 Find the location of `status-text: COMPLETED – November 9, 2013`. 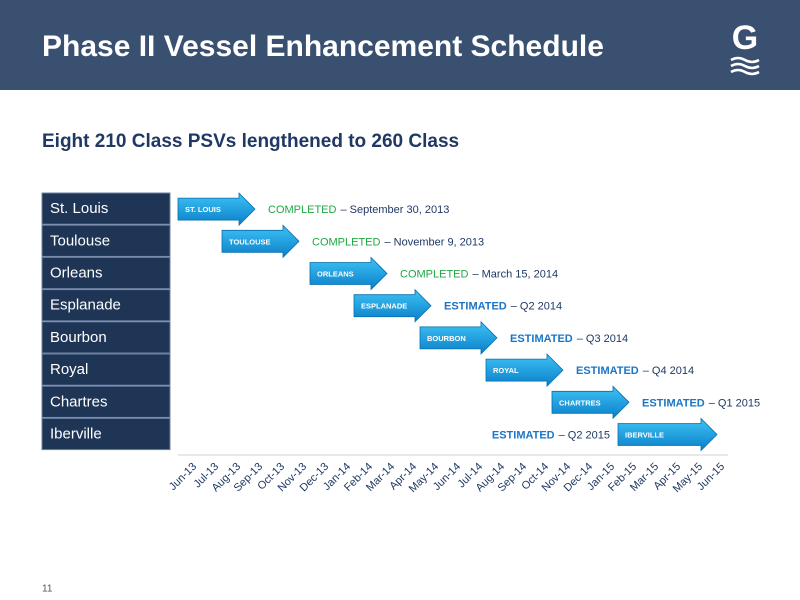

status-text: COMPLETED – November 9, 2013 is located at coordinates (398, 242).